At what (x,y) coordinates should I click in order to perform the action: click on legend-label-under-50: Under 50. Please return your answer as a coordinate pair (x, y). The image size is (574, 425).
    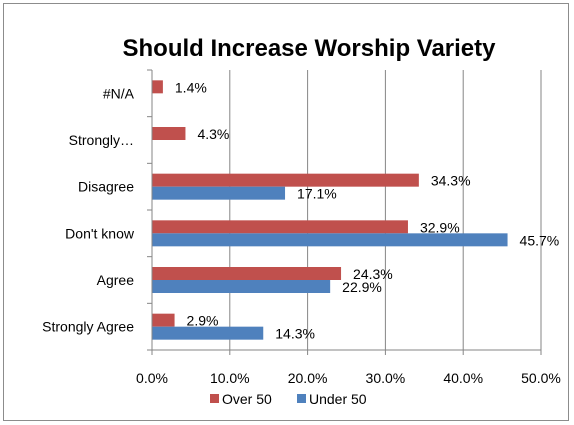
    Looking at the image, I should click on (338, 399).